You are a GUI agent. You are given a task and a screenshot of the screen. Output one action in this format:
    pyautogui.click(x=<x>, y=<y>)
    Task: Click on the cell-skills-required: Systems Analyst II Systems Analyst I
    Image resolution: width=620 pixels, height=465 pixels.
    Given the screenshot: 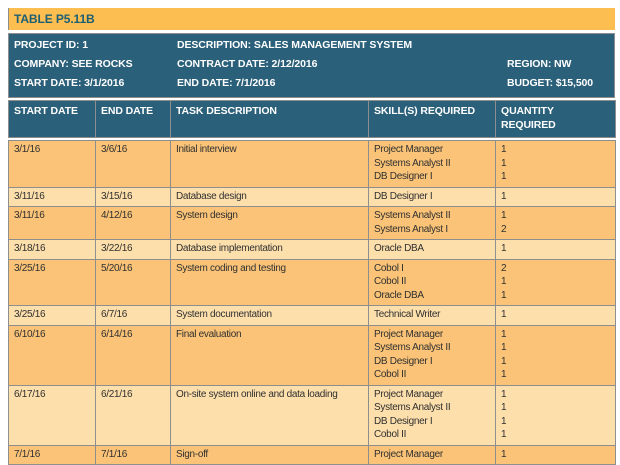 What is the action you would take?
    pyautogui.click(x=432, y=223)
    